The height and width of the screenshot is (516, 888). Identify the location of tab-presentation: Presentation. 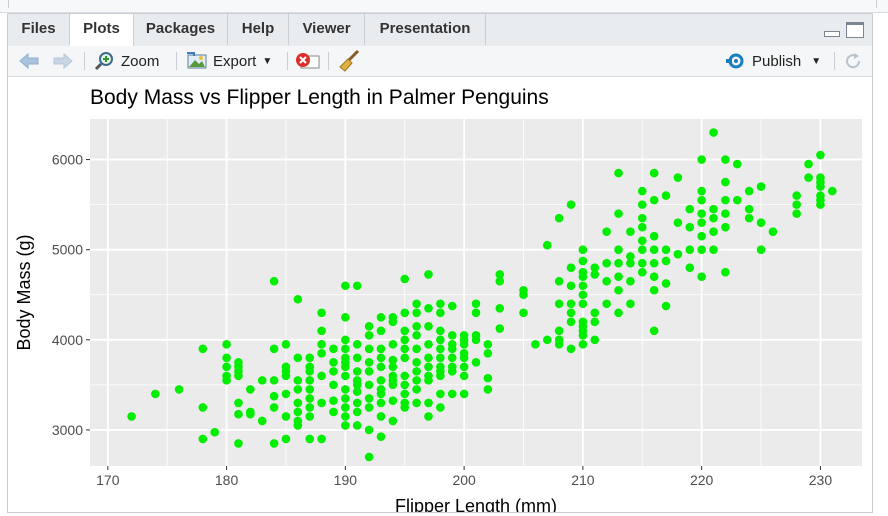
(425, 29).